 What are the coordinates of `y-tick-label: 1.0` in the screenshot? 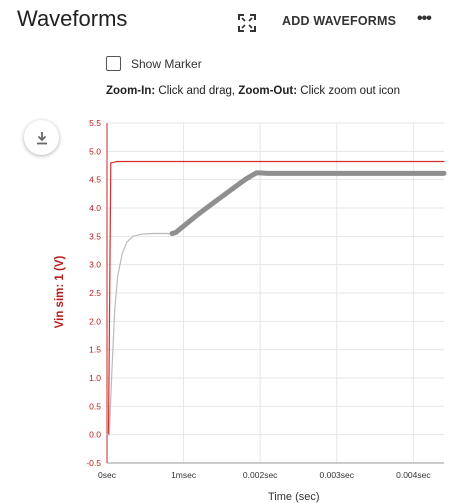 It's located at (95, 378).